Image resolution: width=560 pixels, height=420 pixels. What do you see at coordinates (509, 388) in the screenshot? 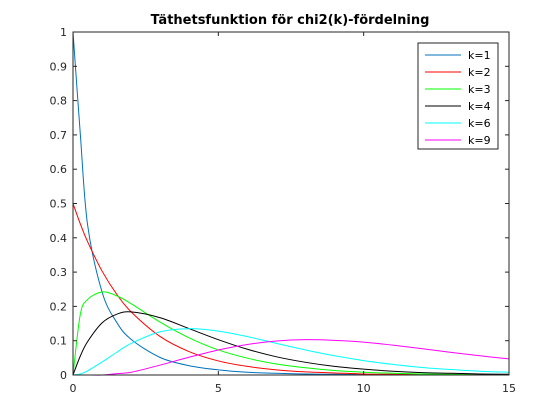
I see `x-tick-label: 15` at bounding box center [509, 388].